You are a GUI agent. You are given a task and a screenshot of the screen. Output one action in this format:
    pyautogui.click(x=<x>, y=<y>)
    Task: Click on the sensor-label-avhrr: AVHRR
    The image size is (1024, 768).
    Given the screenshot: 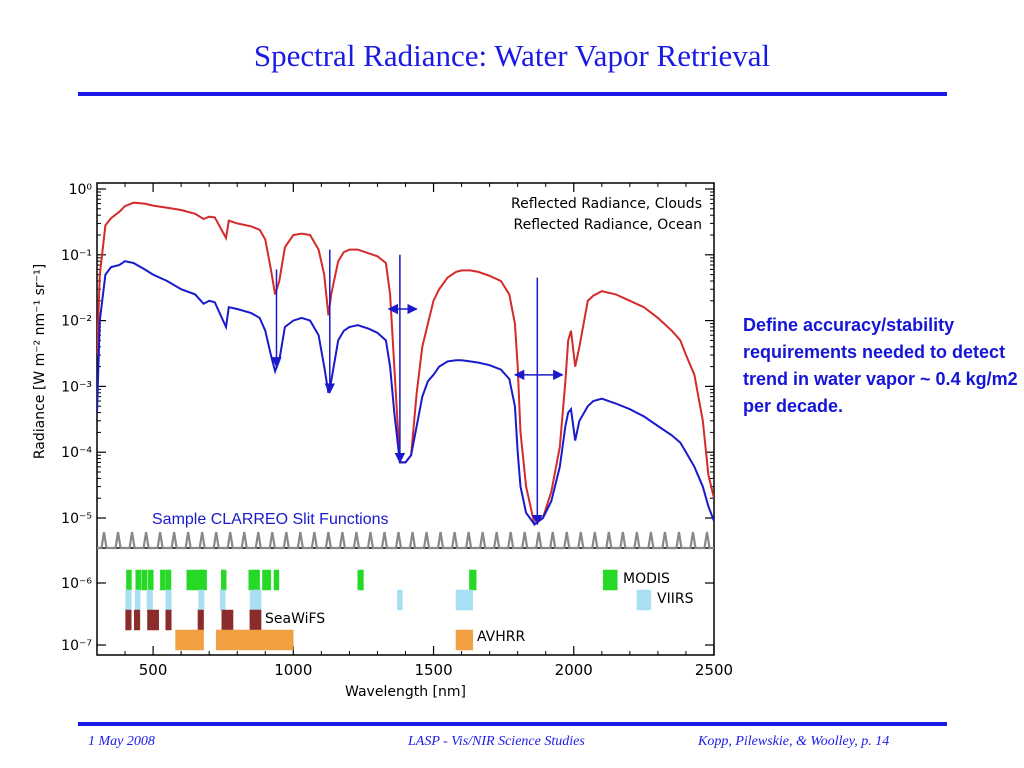 What is the action you would take?
    pyautogui.click(x=501, y=637)
    